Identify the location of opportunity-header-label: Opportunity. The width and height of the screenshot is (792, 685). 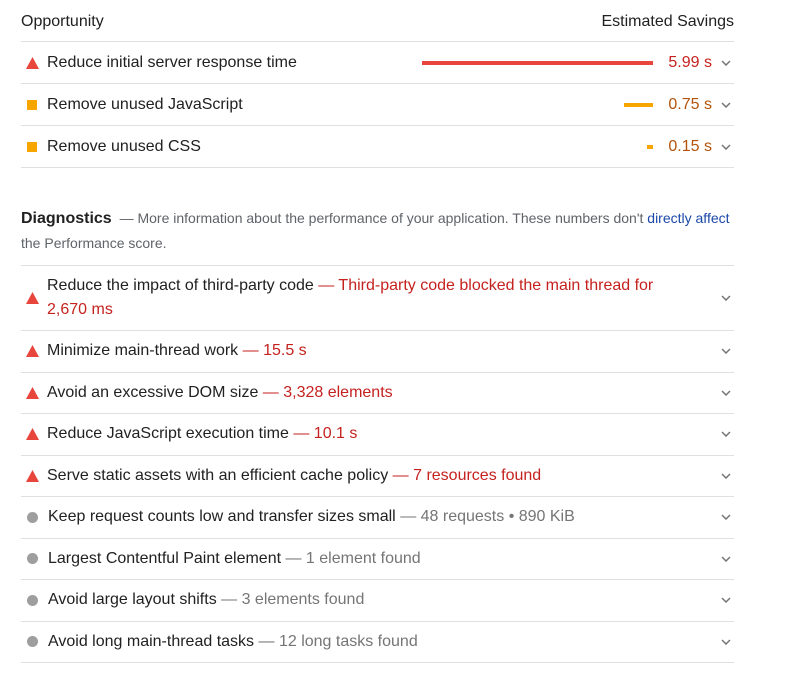
(62, 21).